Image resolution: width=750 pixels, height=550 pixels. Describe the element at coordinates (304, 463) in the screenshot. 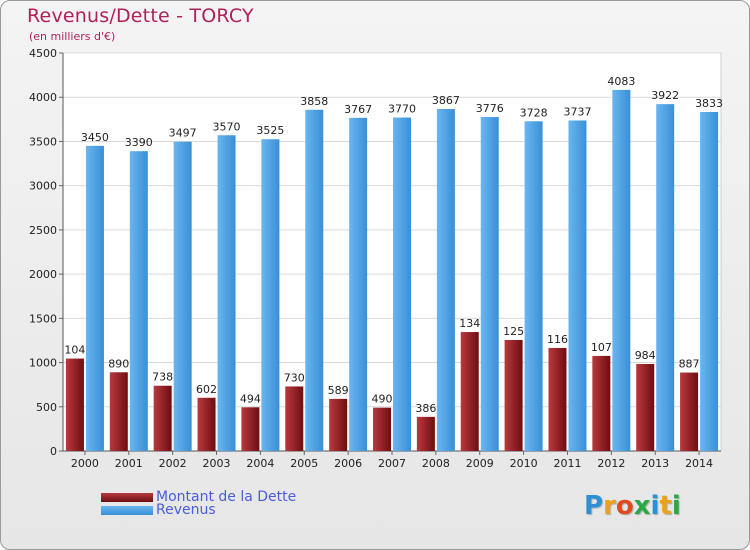

I see `x-tick-label: 2005` at that location.